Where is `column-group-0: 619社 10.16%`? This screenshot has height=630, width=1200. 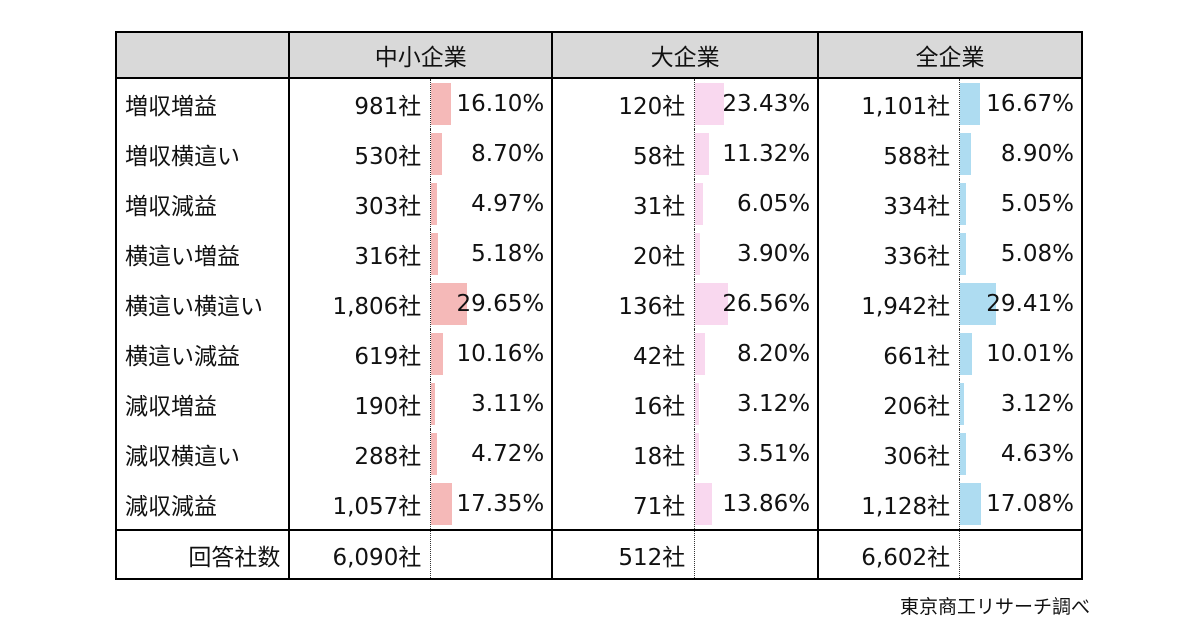 column-group-0: 619社 10.16% is located at coordinates (419, 354).